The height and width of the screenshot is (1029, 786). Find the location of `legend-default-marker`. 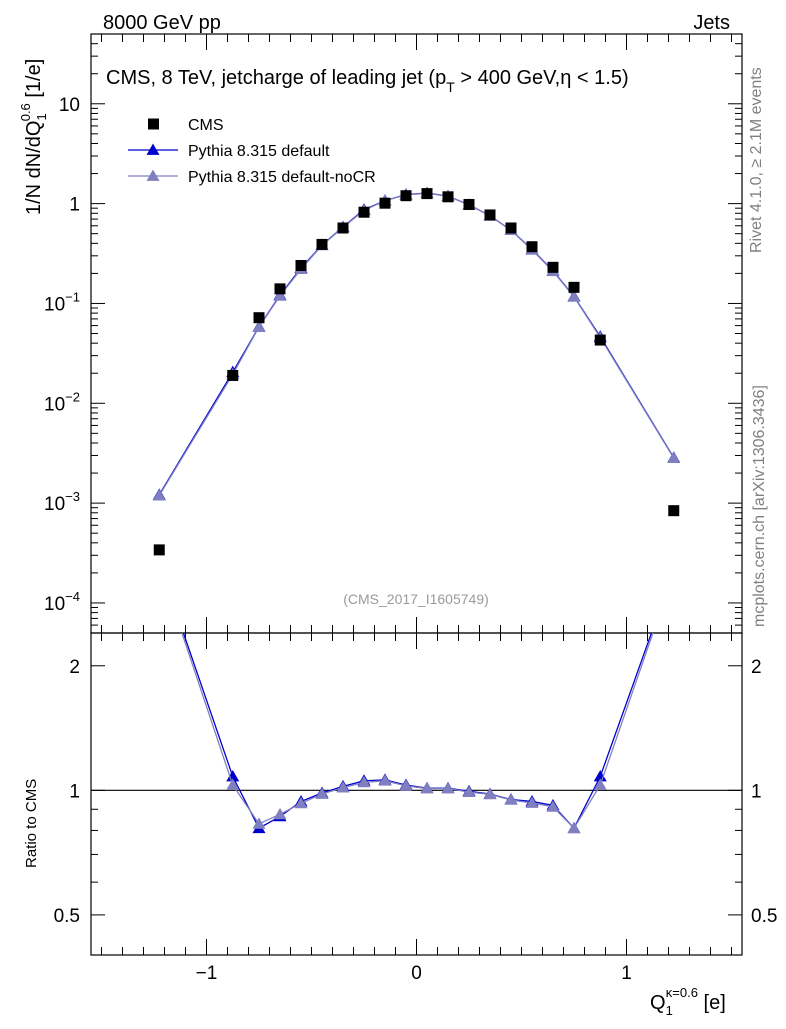

legend-default-marker is located at coordinates (153, 149).